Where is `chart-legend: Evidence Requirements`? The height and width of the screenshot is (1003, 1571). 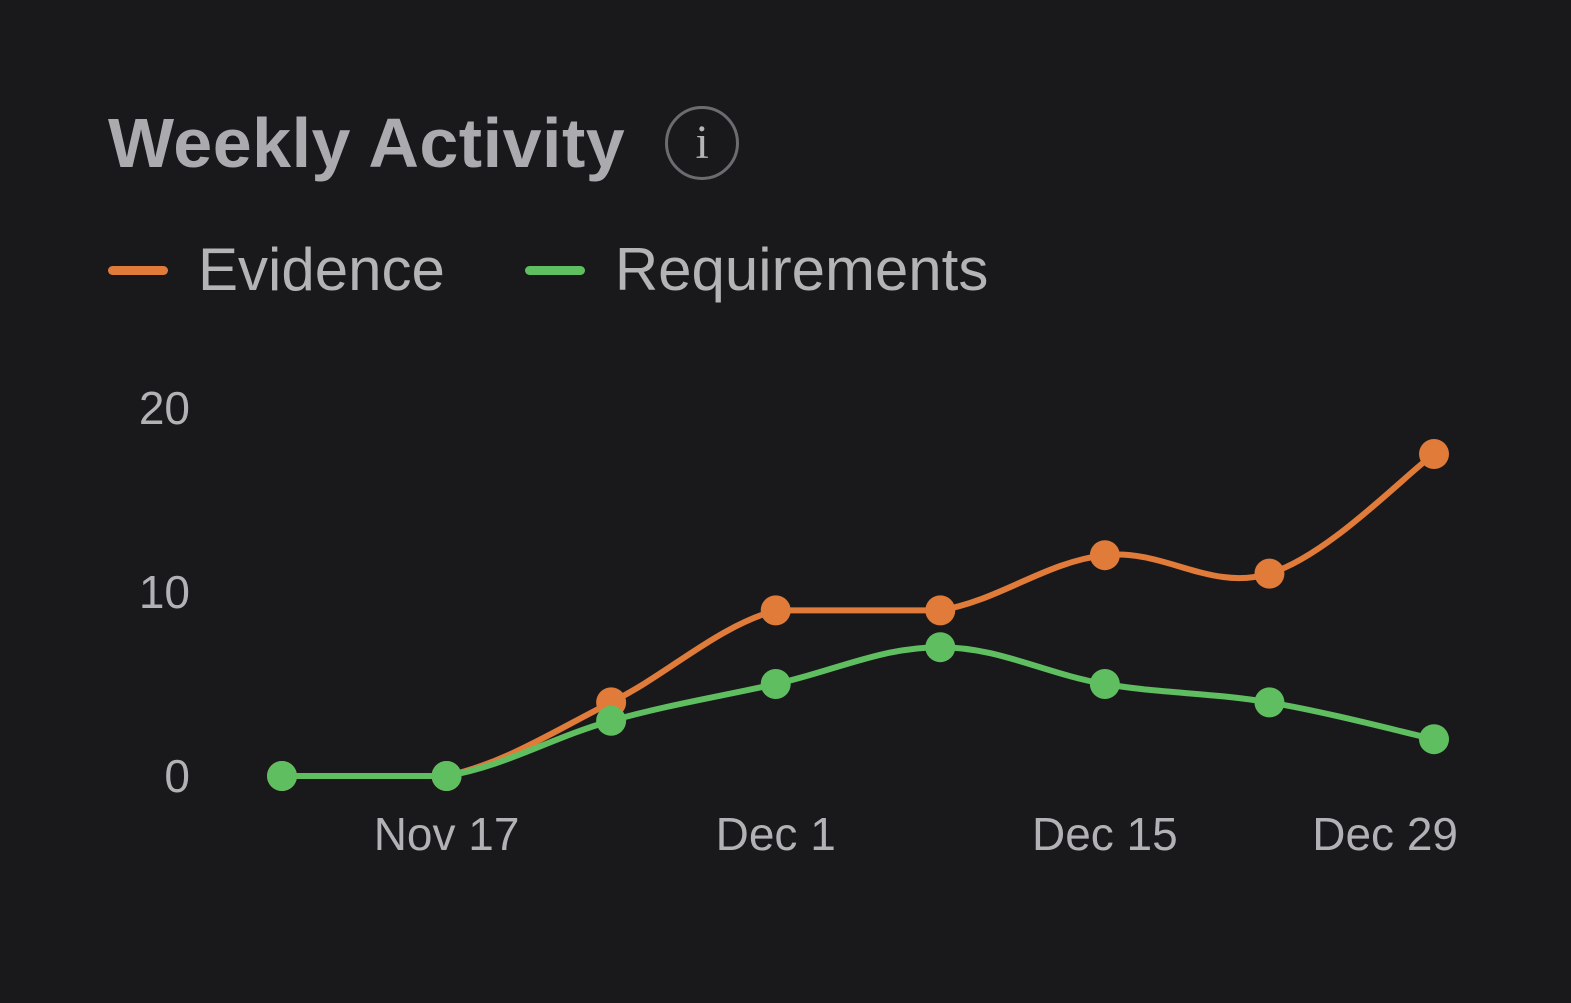 chart-legend: Evidence Requirements is located at coordinates (588, 270).